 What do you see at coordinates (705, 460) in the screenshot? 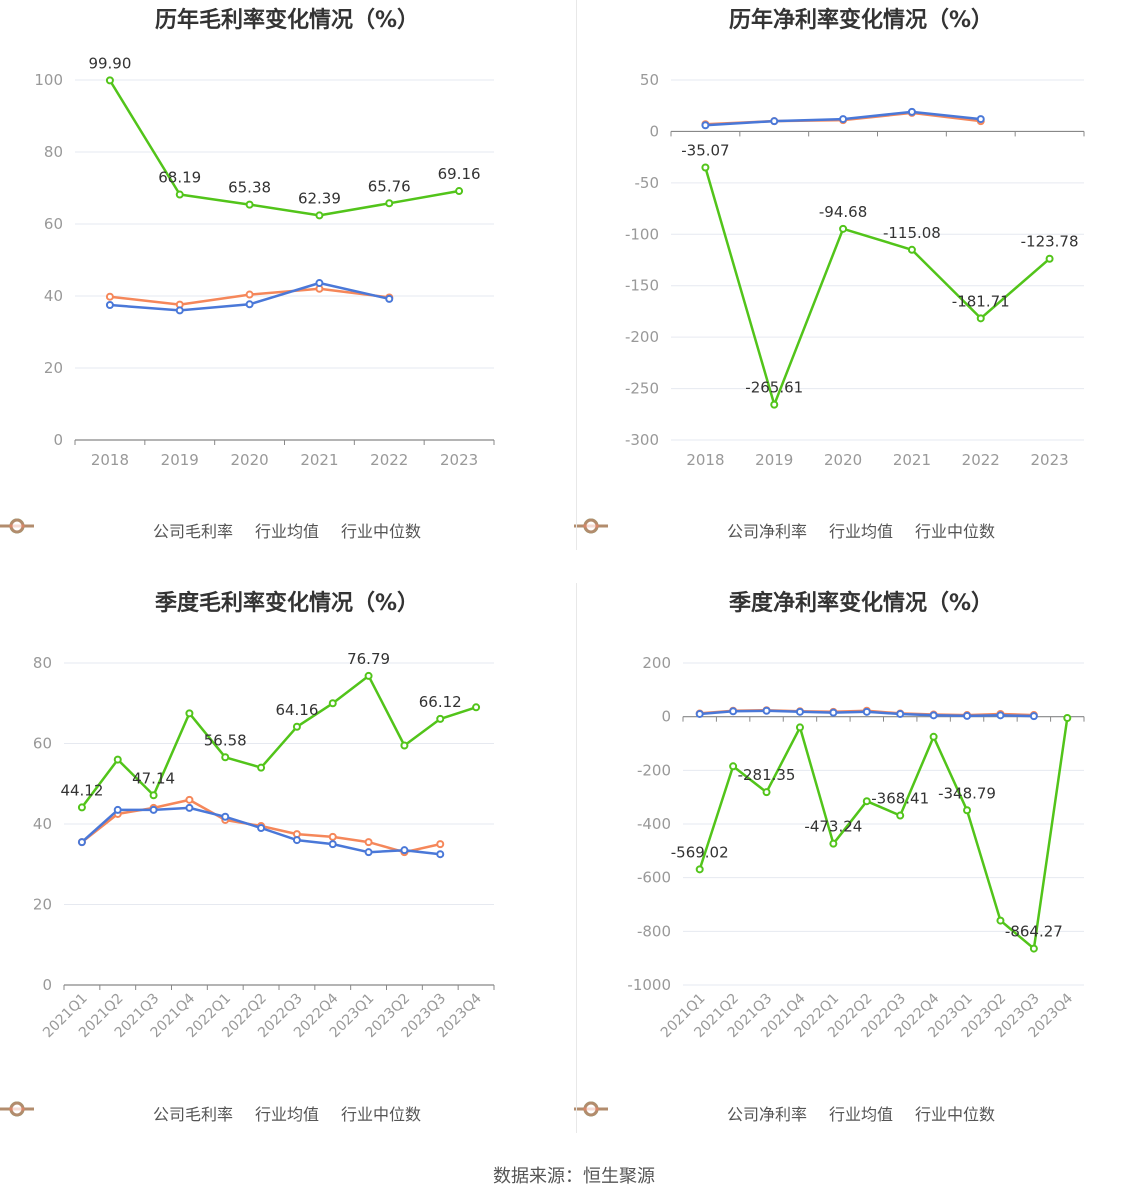
I see `x-tick-label: 2018` at bounding box center [705, 460].